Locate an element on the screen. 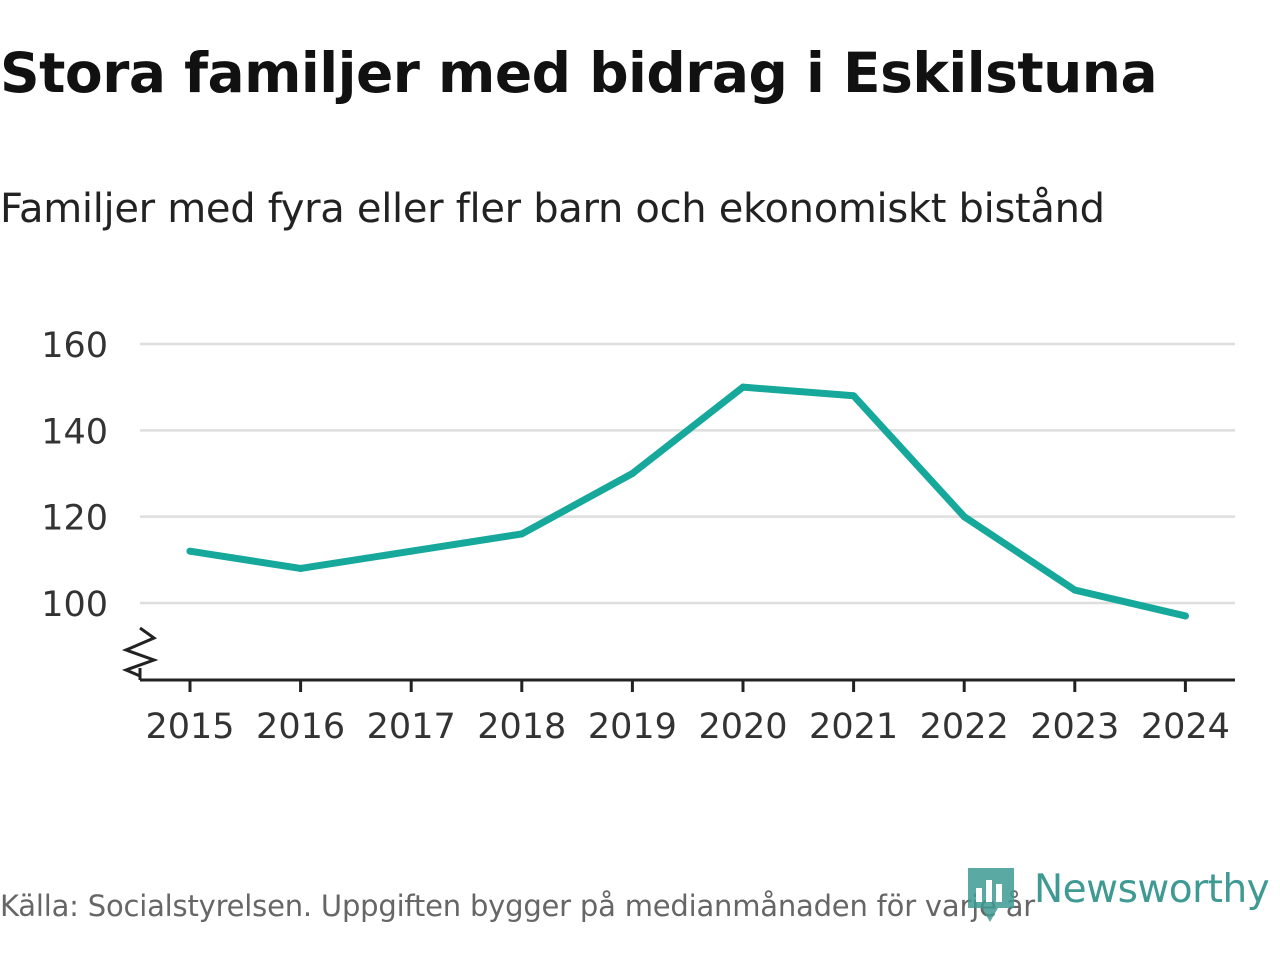 This screenshot has width=1280, height=960. y-axis-tick-labels: 100 120 140 160 is located at coordinates (74, 475).